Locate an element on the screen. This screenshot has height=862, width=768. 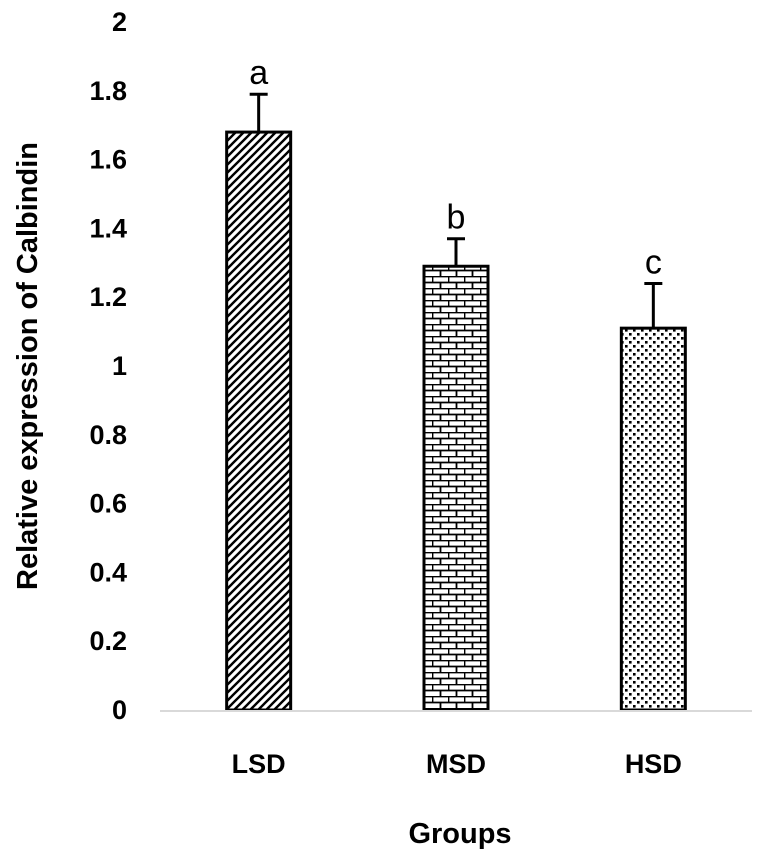
y-tick-label: 1 is located at coordinates (119, 366).